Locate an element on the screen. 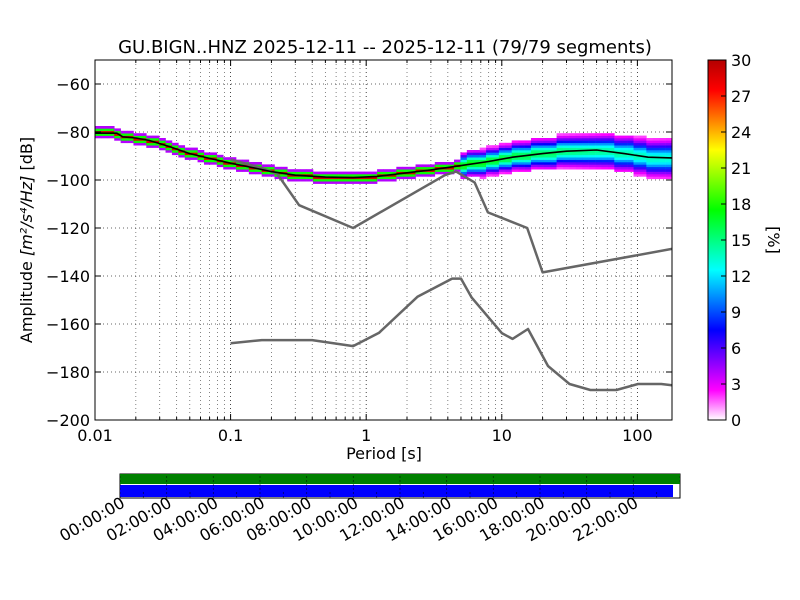 This screenshot has width=800, height=600. y-axis-label: Amplitude [m²/s⁴/Hz] [dB] is located at coordinates (26, 240).